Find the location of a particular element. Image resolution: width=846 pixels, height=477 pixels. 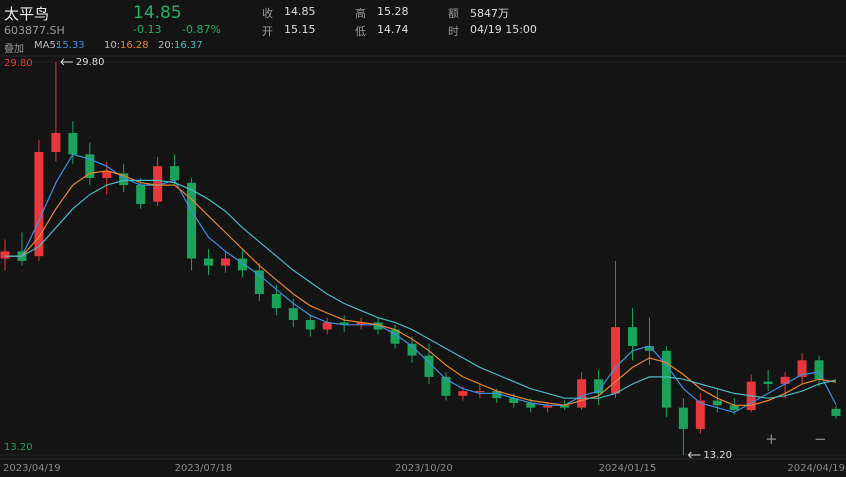

y-tick-label: 13.20 is located at coordinates (18, 447).